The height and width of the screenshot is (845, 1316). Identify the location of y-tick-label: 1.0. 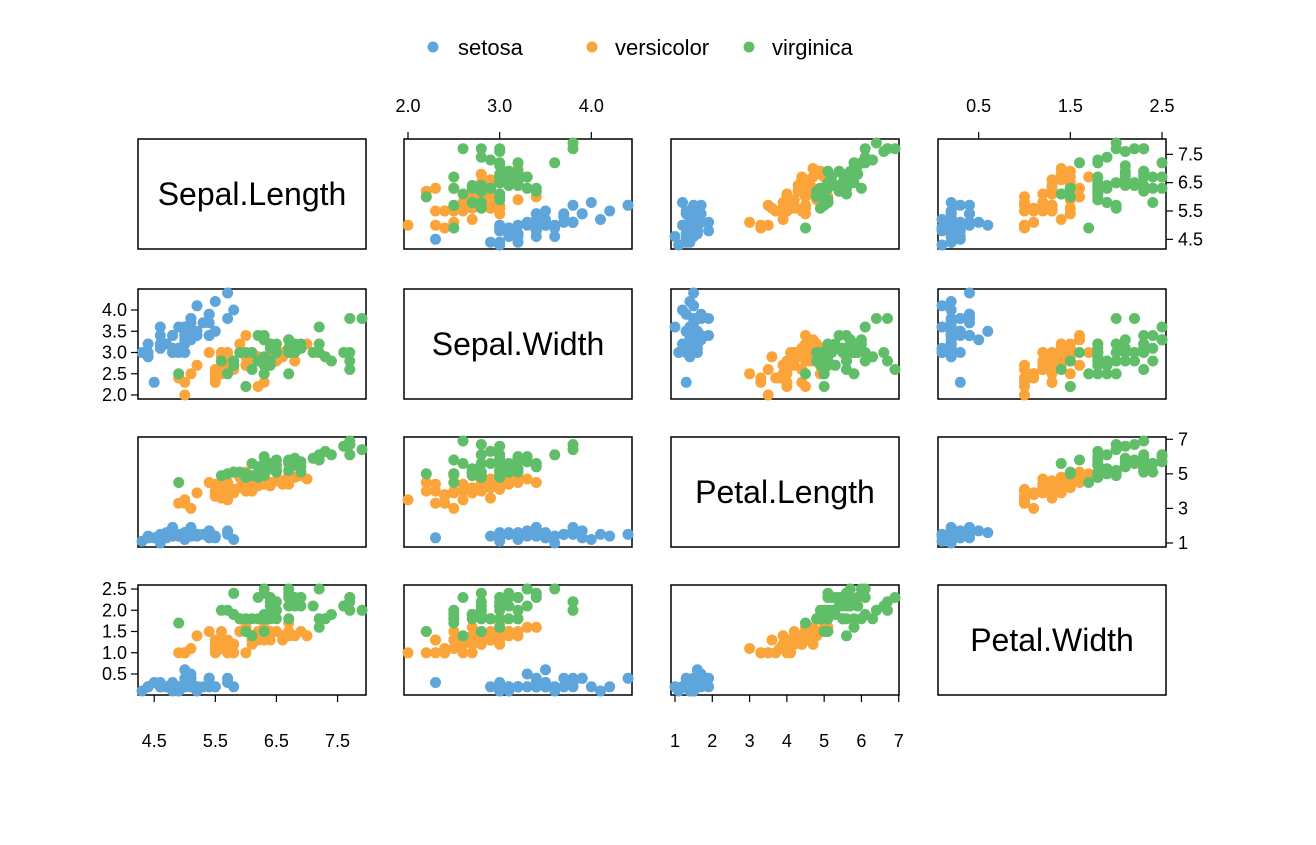
(114, 653).